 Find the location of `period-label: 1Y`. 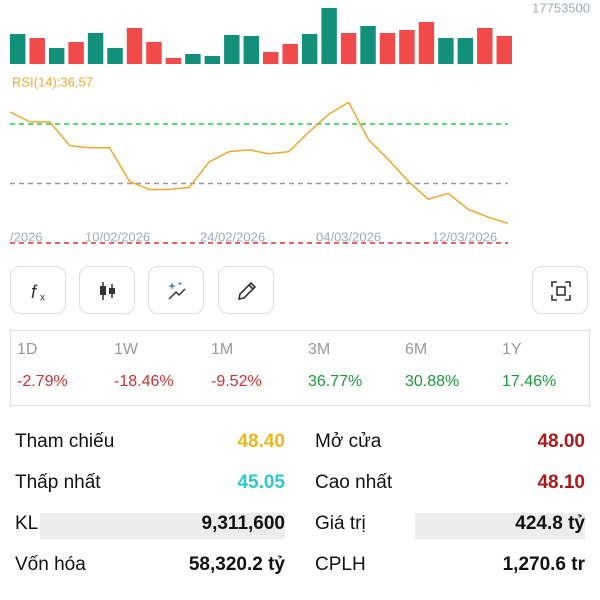

period-label: 1Y is located at coordinates (512, 349).